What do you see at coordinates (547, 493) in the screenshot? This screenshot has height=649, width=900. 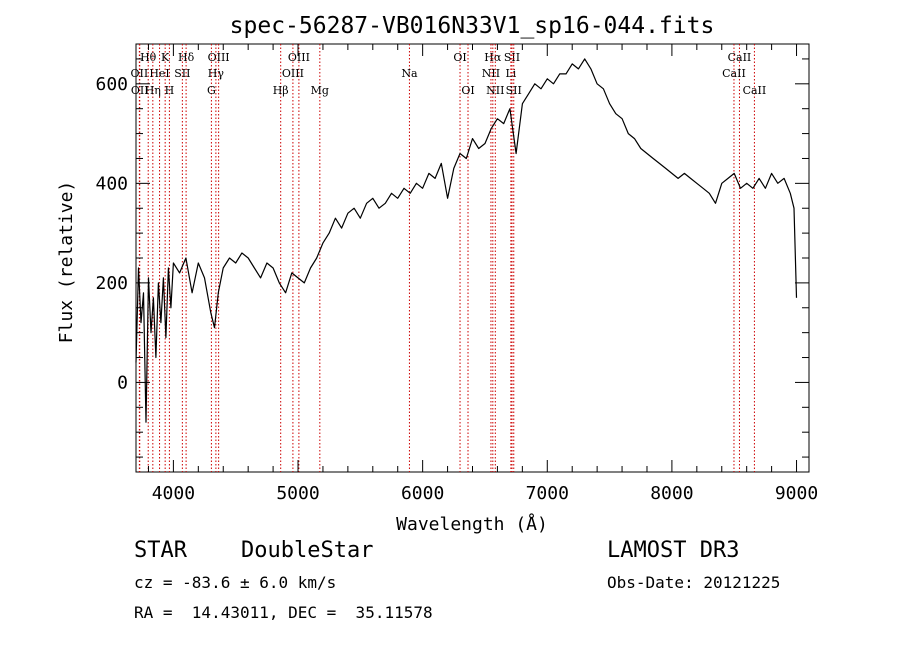 I see `x-tick-label: 7000` at bounding box center [547, 493].